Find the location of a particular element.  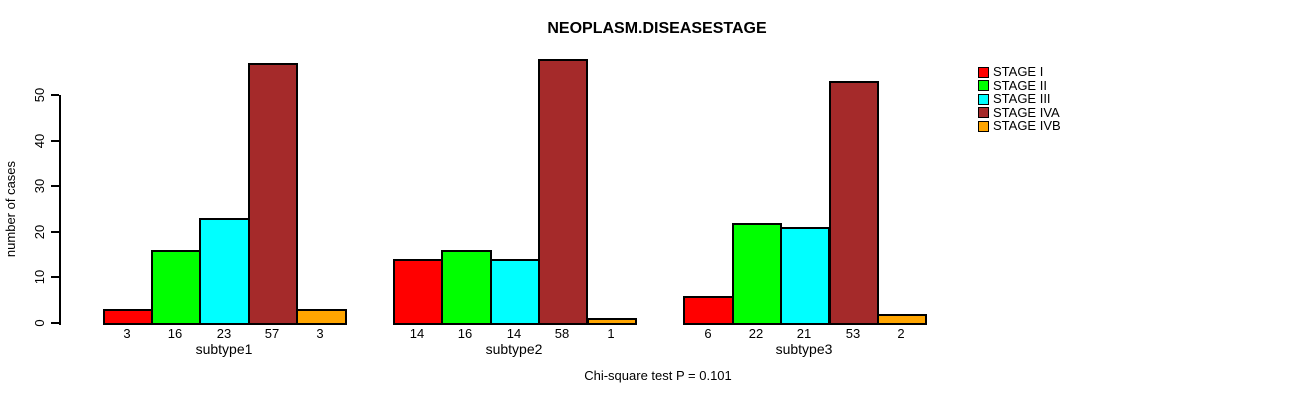

bar-value-label: 22 is located at coordinates (756, 333).